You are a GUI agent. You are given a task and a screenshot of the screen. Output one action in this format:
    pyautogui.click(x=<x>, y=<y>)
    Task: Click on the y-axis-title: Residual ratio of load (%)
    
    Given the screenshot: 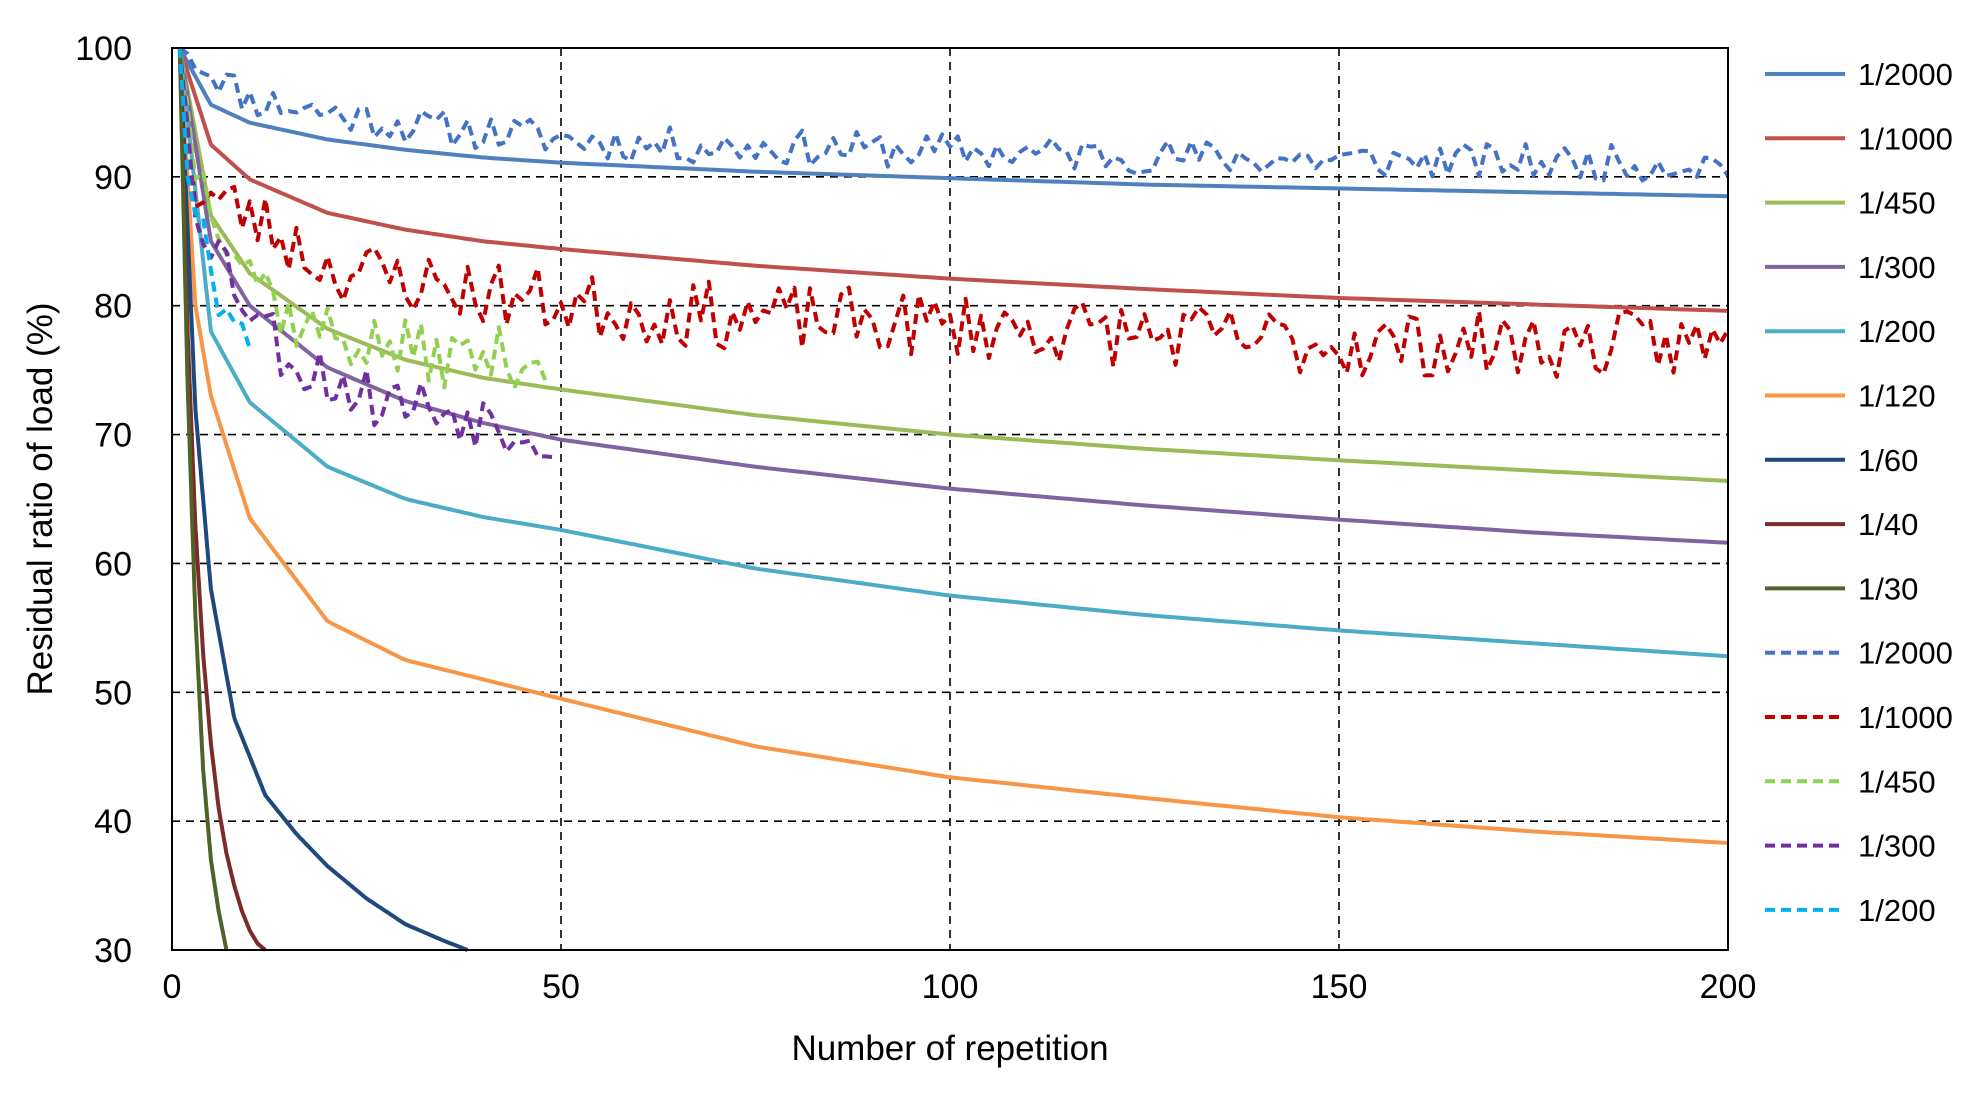 What is the action you would take?
    pyautogui.click(x=40, y=499)
    